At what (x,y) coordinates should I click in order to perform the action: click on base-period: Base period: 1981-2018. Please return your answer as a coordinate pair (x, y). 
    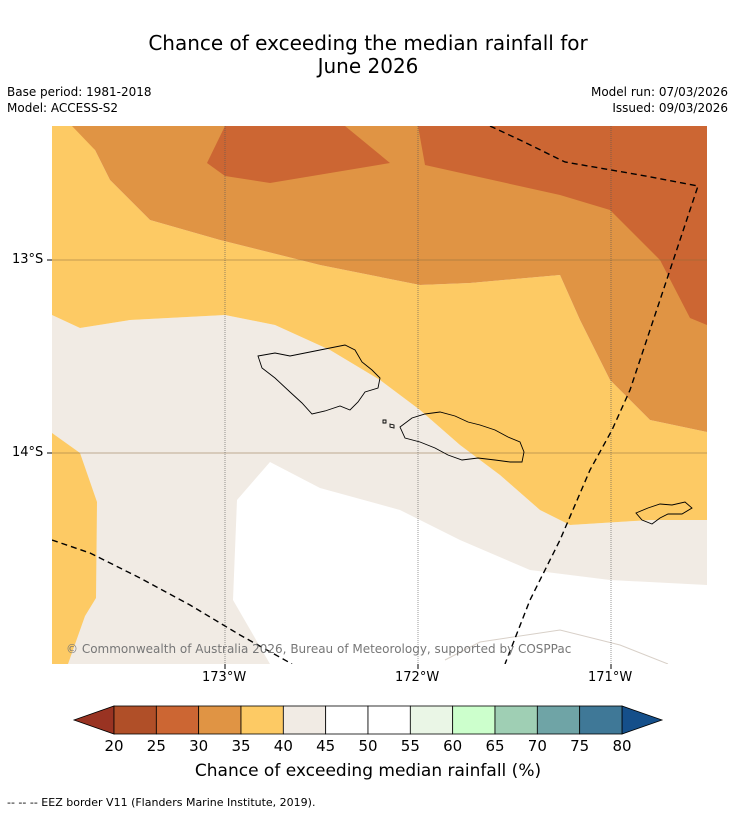
    Looking at the image, I should click on (79, 92).